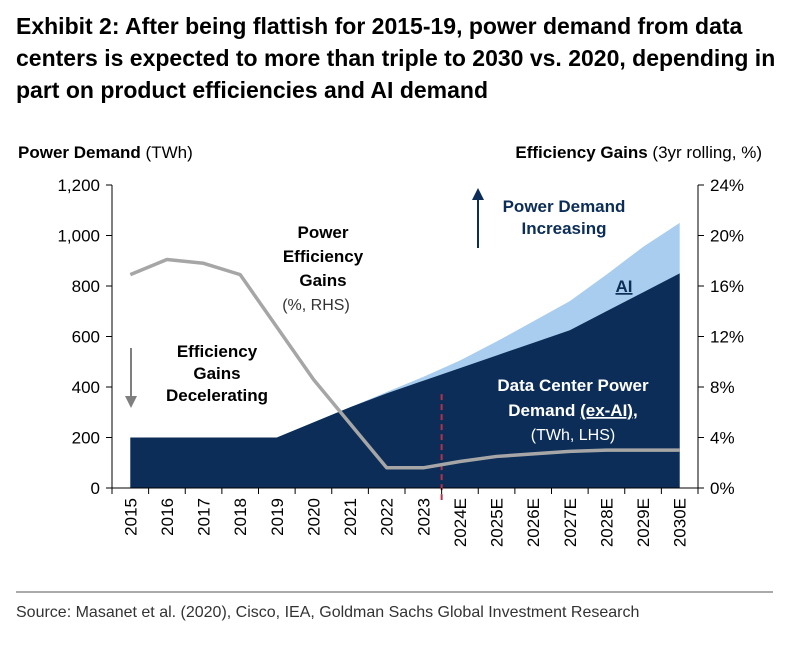  Describe the element at coordinates (217, 395) in the screenshot. I see `decel-line3: Decelerating` at that location.